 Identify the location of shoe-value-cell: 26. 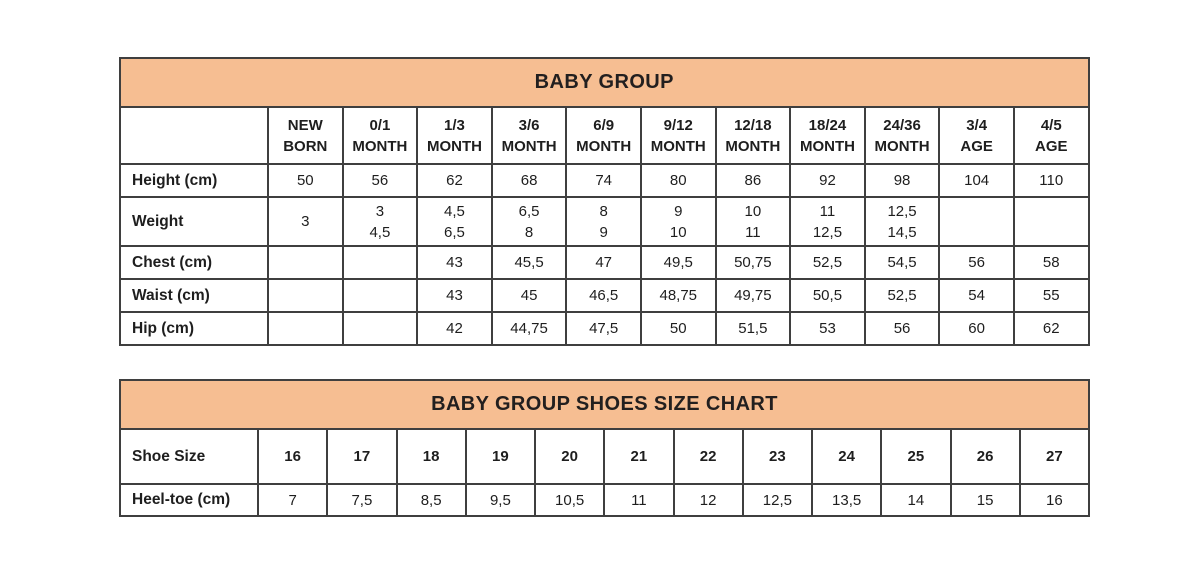
(985, 456).